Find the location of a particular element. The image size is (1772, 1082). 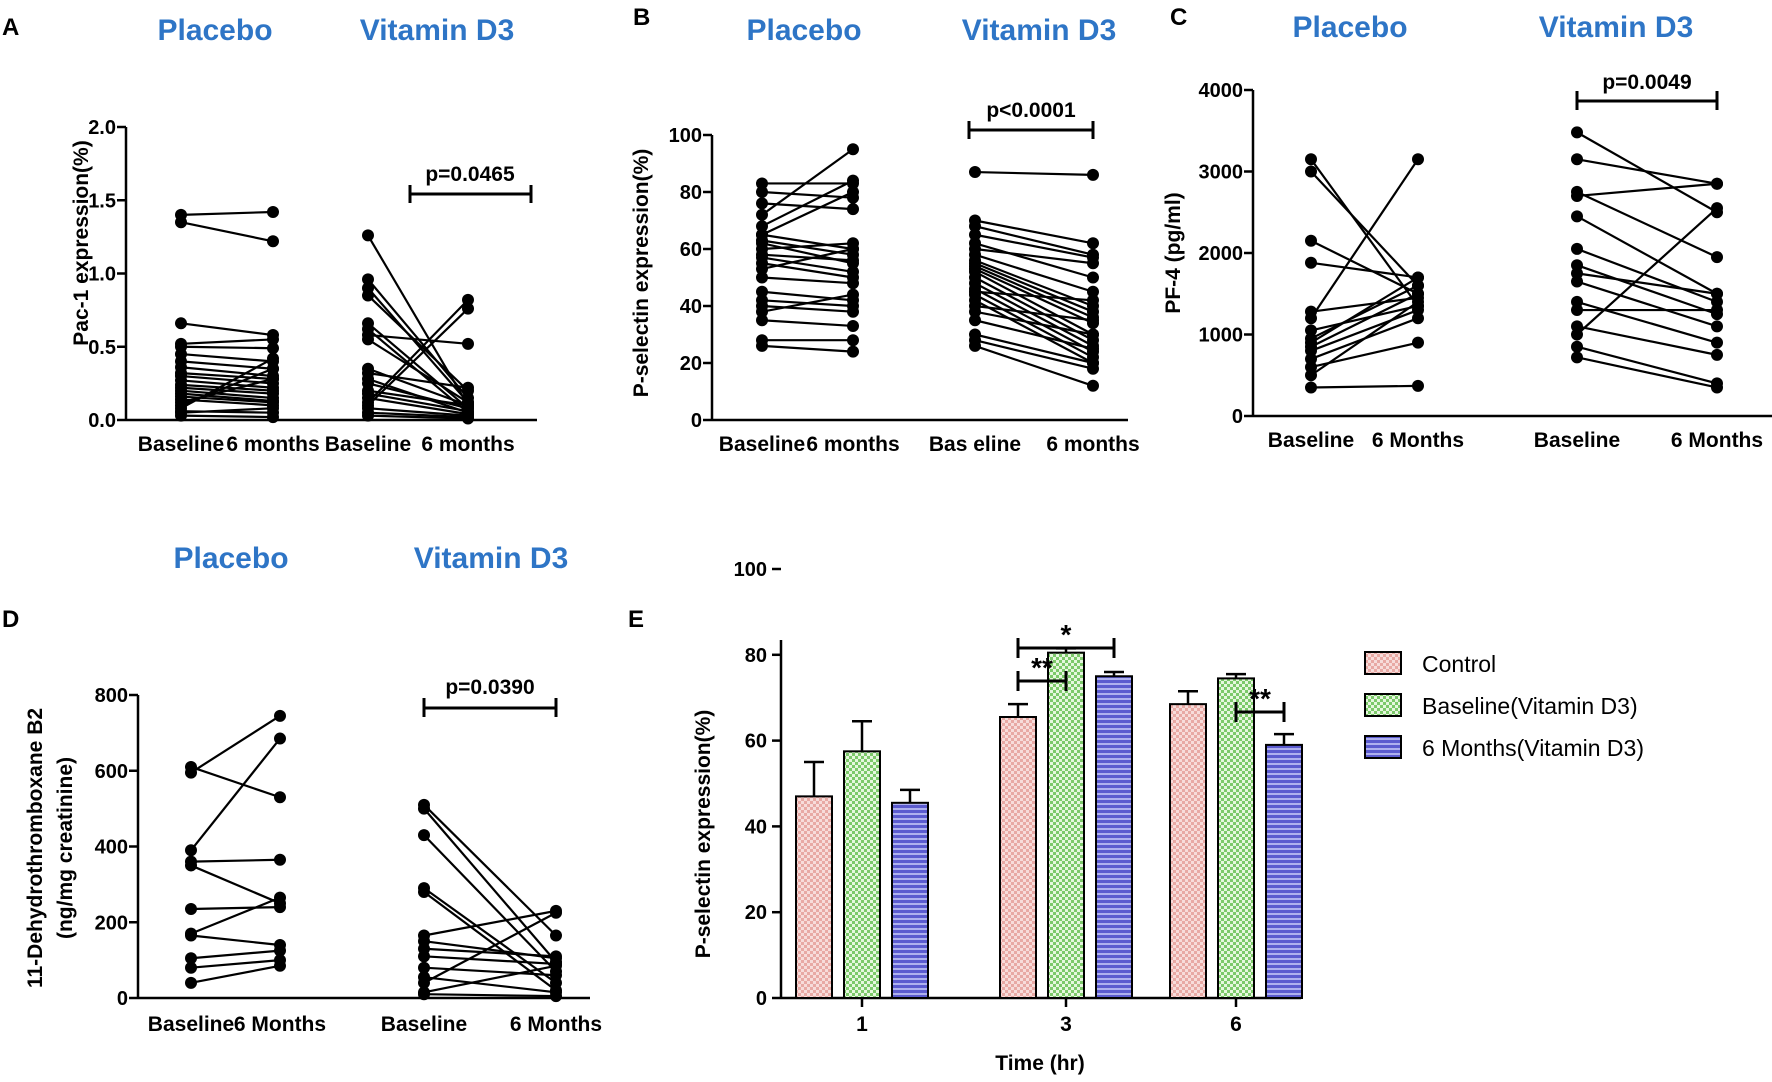

y-tick-label: 0 is located at coordinates (696, 421).